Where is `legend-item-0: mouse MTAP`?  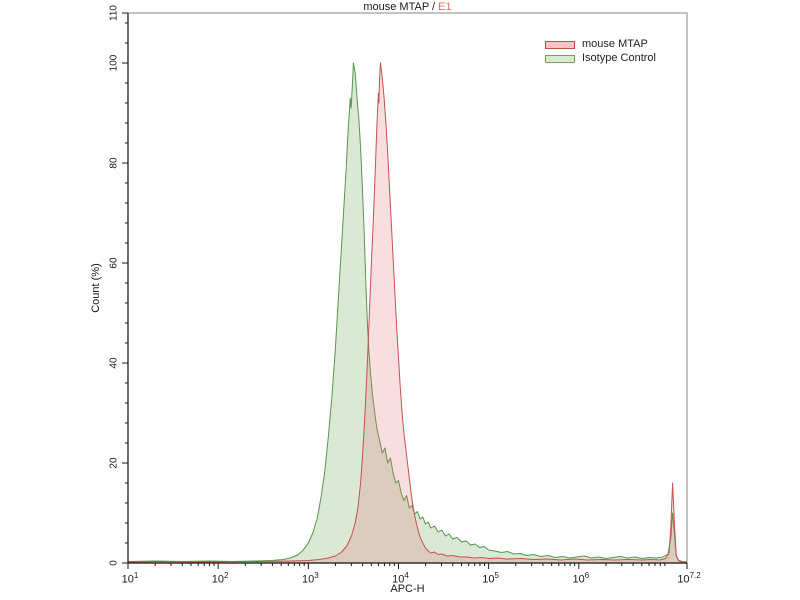
legend-item-0: mouse MTAP is located at coordinates (600, 44).